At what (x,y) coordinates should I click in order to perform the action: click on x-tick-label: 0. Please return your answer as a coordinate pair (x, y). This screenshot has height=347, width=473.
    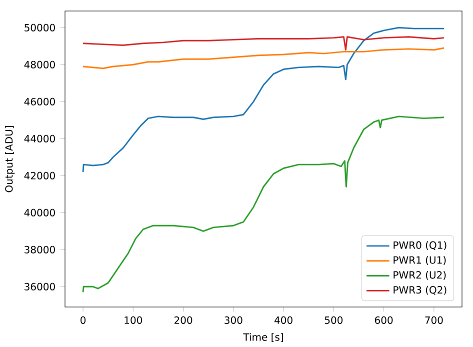
    Looking at the image, I should click on (83, 320).